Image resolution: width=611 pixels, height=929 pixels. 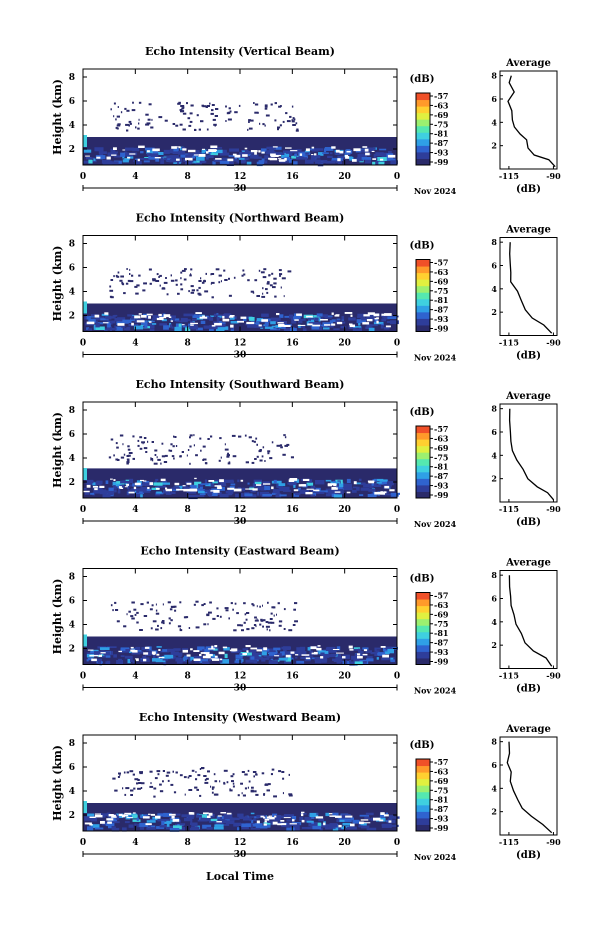 I want to click on heatmap-field, so click(x=241, y=799).